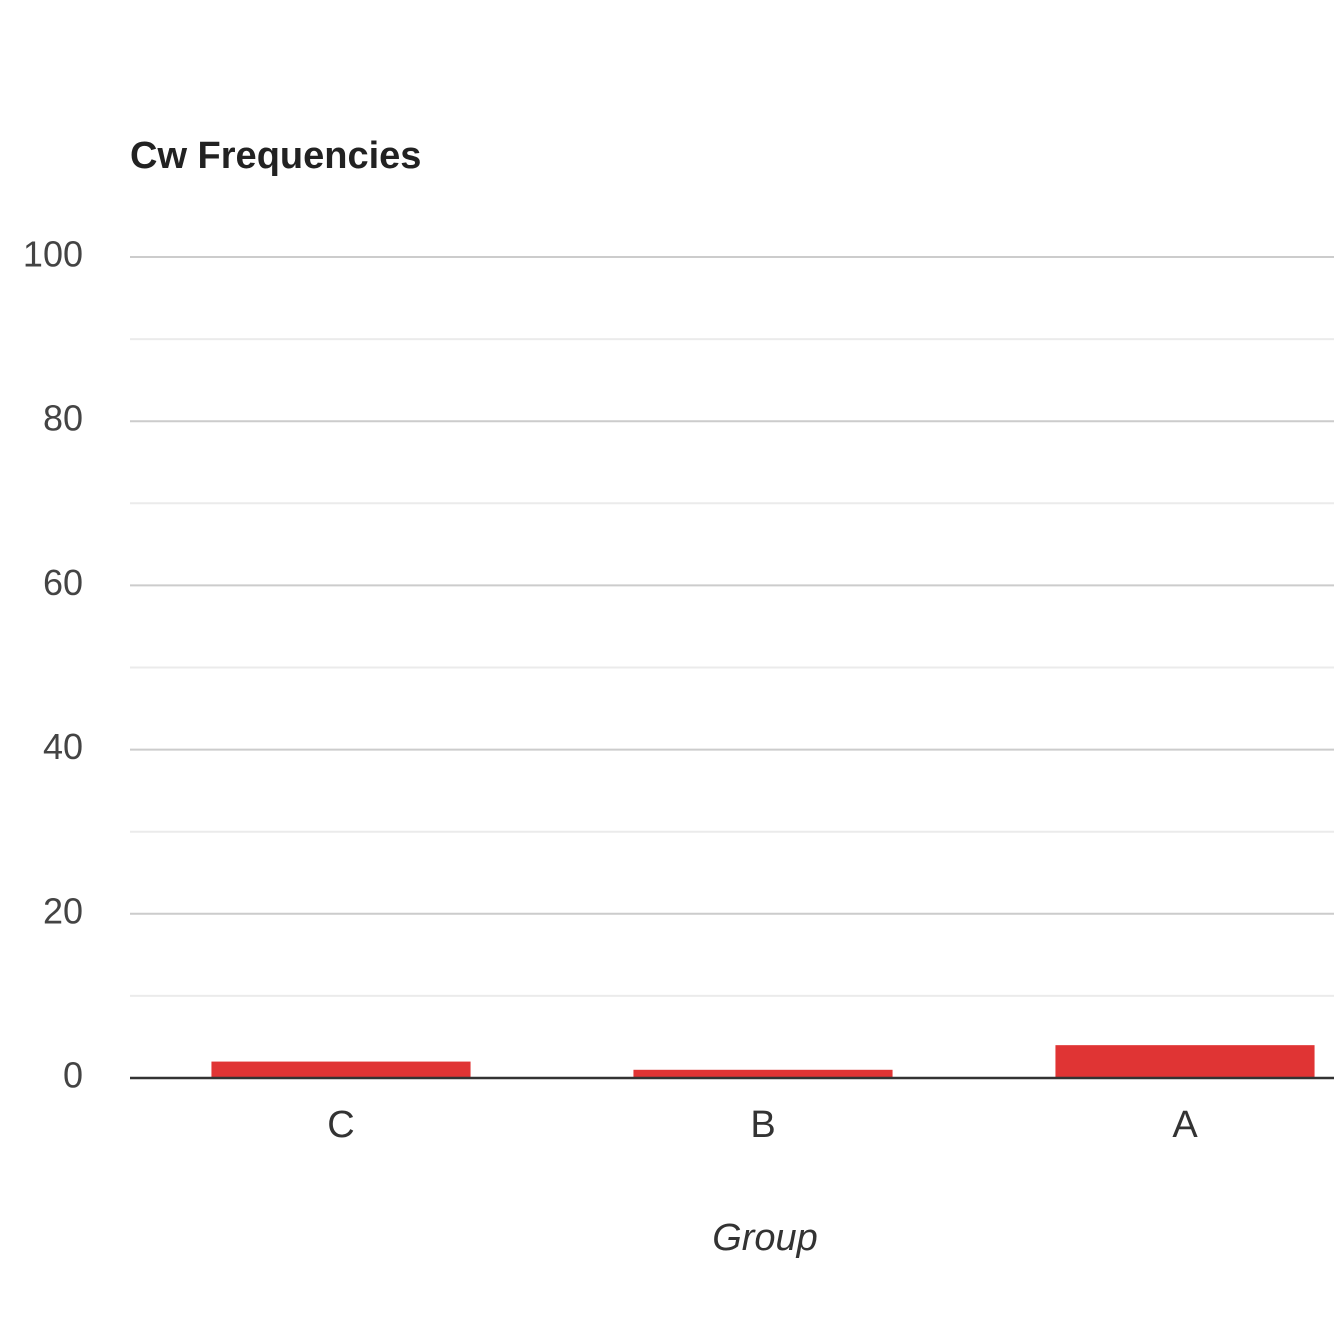  Describe the element at coordinates (63, 746) in the screenshot. I see `y-tick-label: 40` at that location.